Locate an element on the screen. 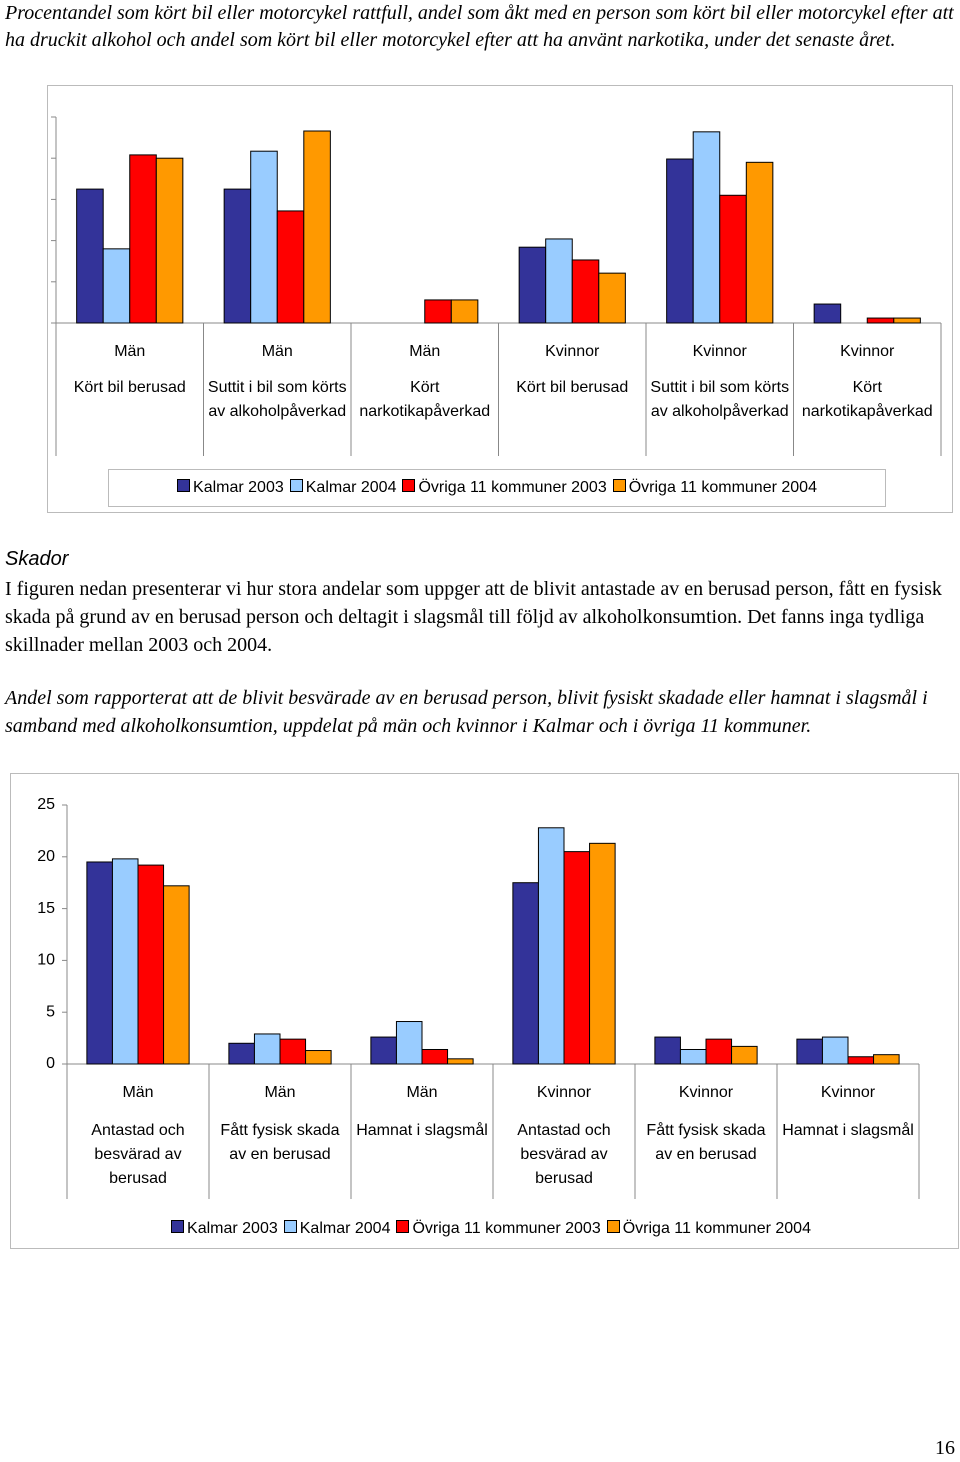 The width and height of the screenshot is (960, 1462). heading: Skador is located at coordinates (37, 559).